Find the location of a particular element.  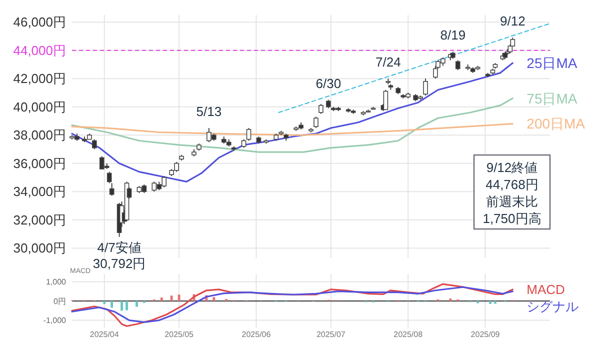

annotation: 5/13 is located at coordinates (209, 112).